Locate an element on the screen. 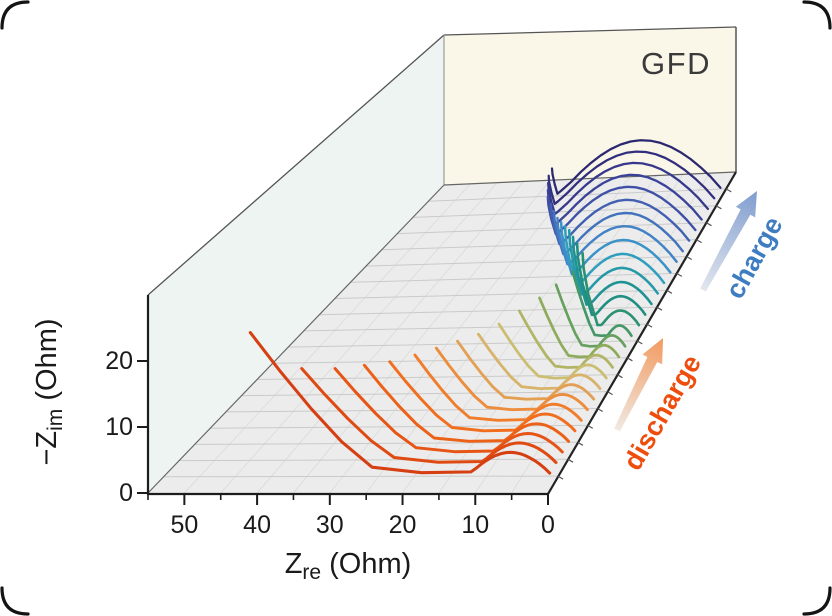 This screenshot has height=616, width=832. discharge-arrow is located at coordinates (639, 385).